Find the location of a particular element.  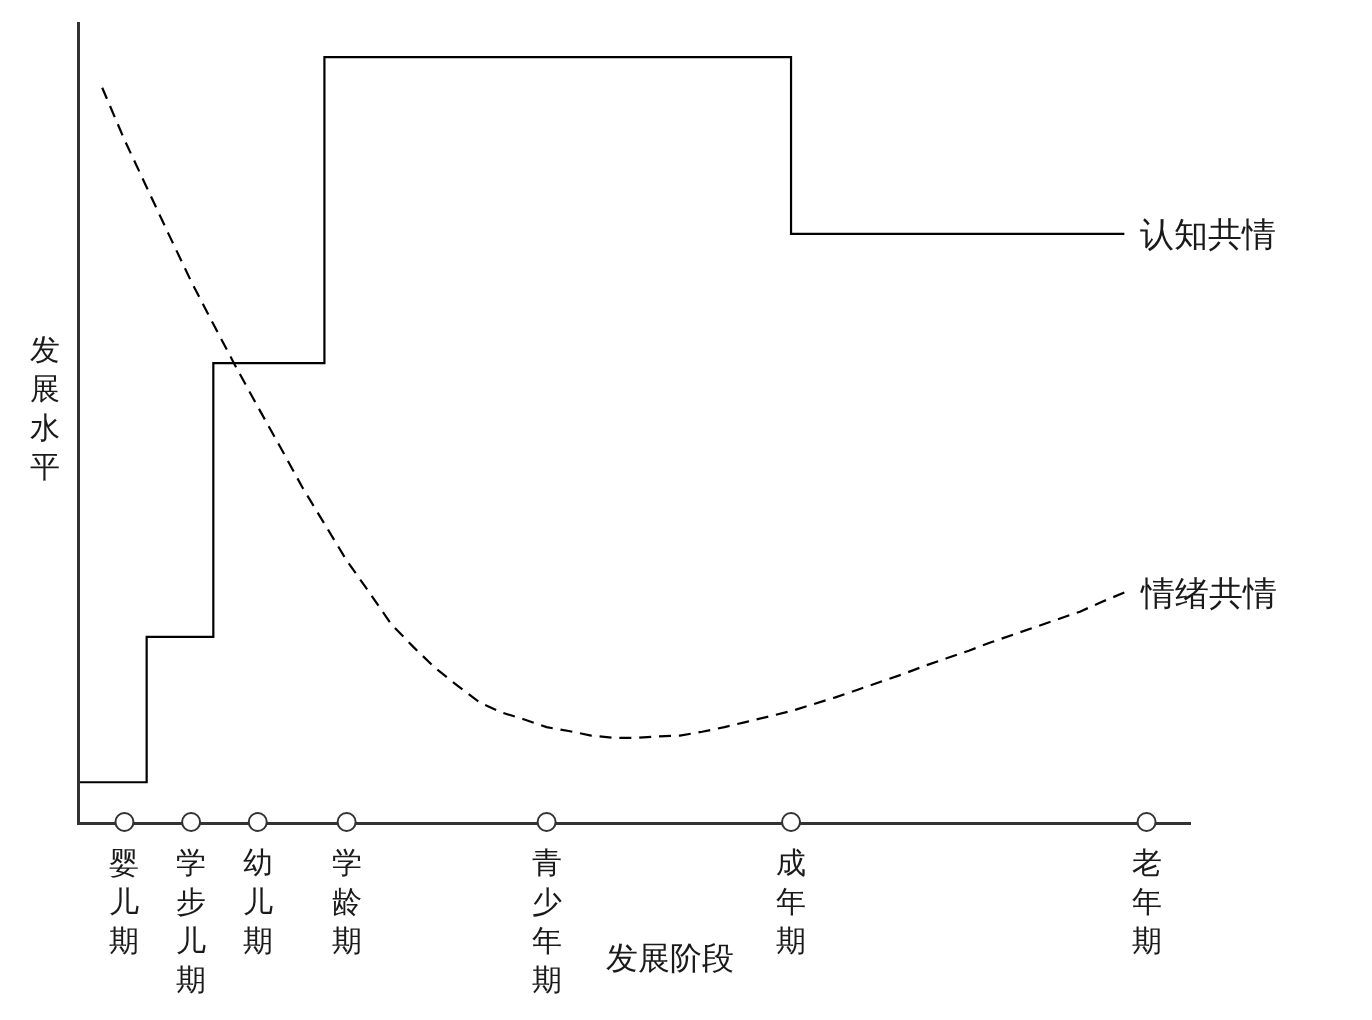

x-tick-label: 幼儿期 is located at coordinates (257, 901).